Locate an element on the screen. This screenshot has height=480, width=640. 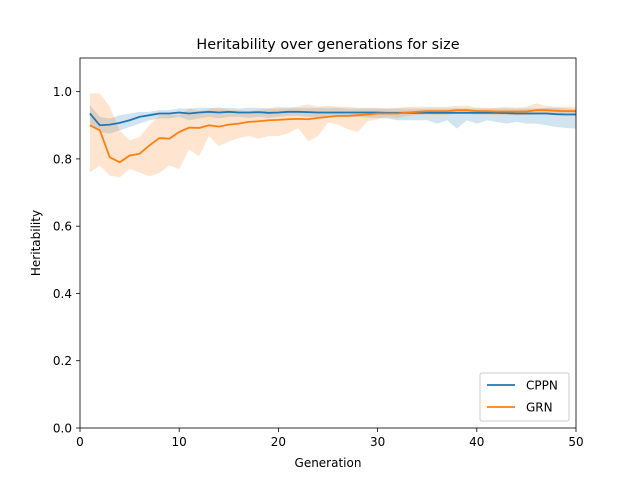
chart-title: Heritability over generations for size is located at coordinates (327, 45).